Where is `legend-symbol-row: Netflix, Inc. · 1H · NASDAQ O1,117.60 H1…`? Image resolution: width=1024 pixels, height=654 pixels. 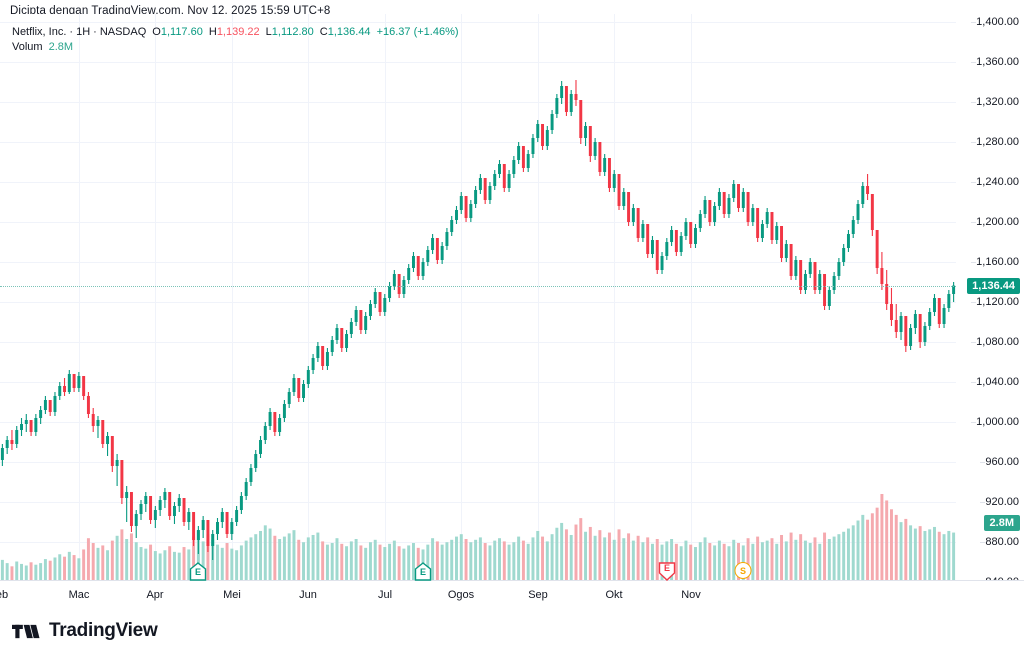 legend-symbol-row: Netflix, Inc. · 1H · NASDAQ O1,117.60 H1… is located at coordinates (235, 32).